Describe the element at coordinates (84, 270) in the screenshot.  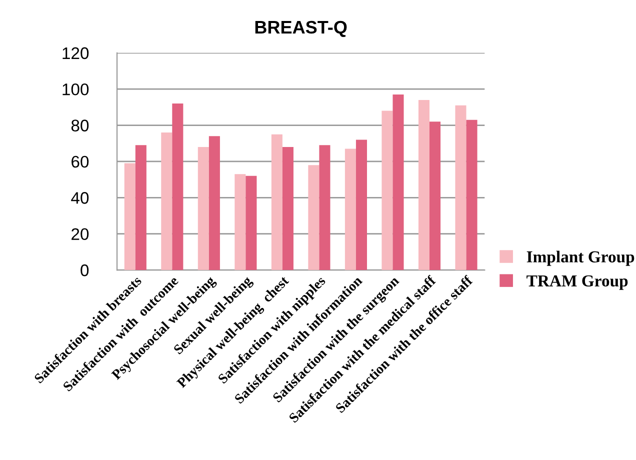
I see `y-tick-label: 0` at that location.